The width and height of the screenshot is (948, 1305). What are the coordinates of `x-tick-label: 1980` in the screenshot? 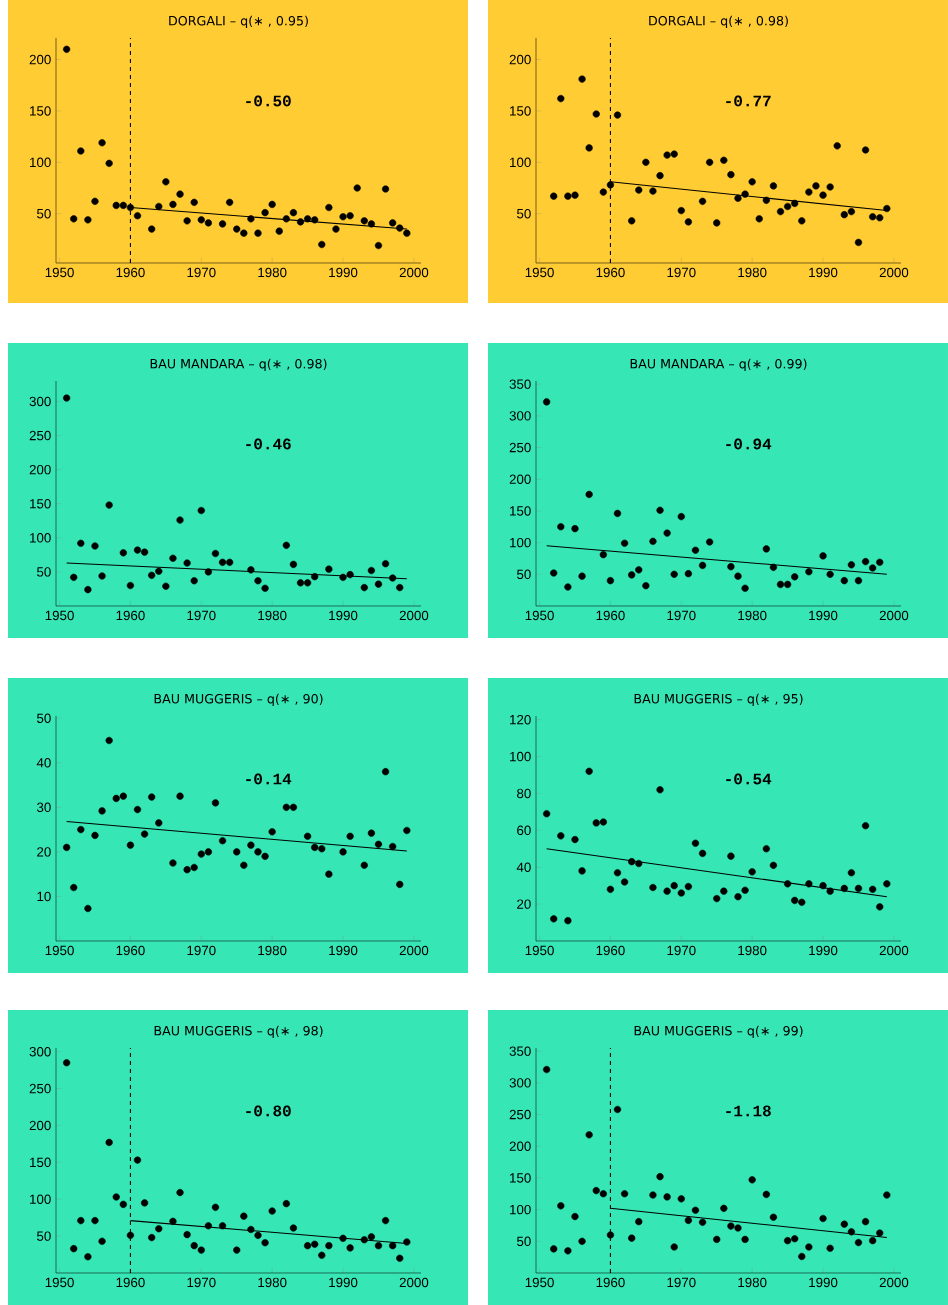 It's located at (752, 272).